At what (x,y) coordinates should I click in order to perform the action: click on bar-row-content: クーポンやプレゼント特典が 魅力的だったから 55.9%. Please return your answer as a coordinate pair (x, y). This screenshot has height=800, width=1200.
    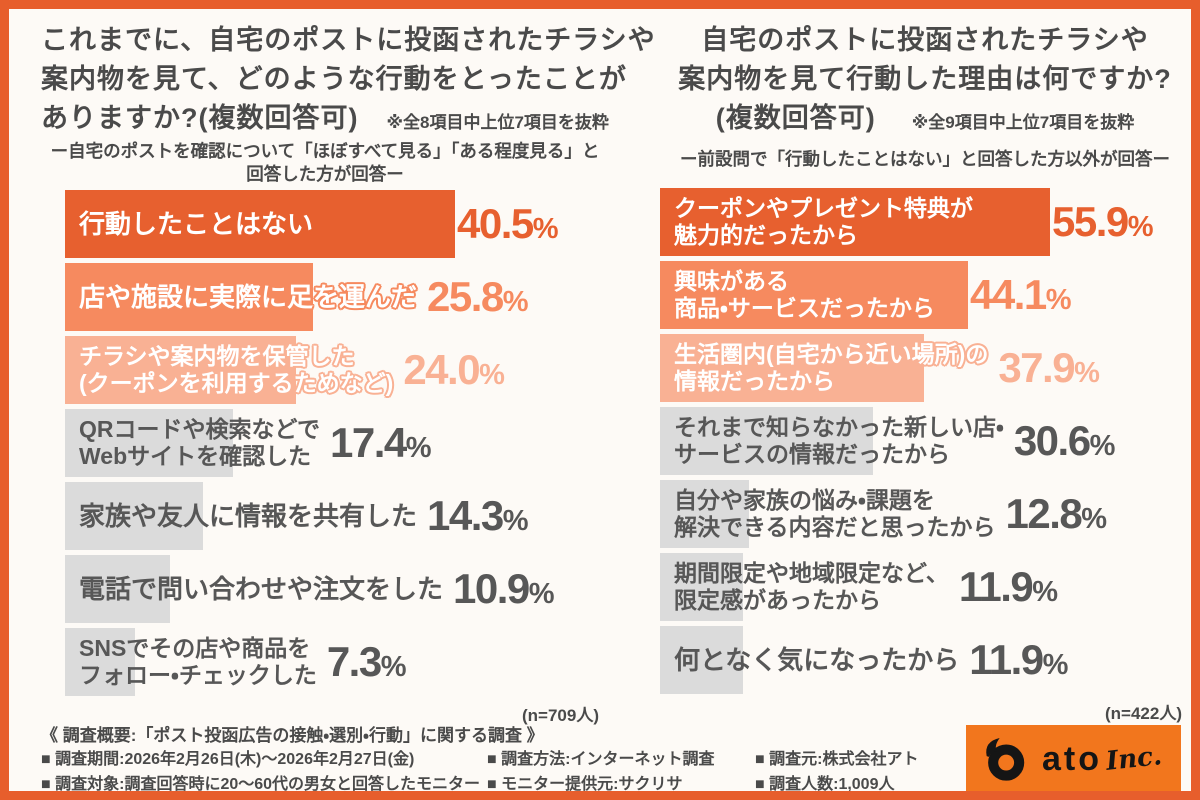
    Looking at the image, I should click on (925, 222).